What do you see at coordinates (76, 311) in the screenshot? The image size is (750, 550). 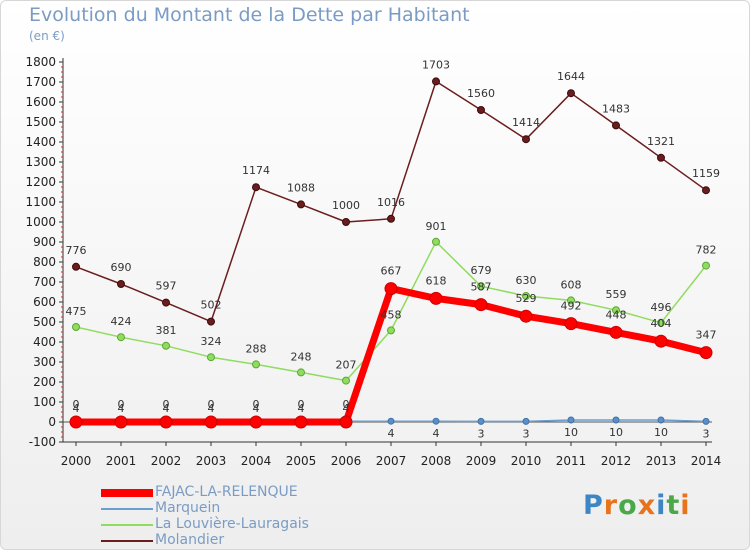 I see `data-label-la-louvi-re-lauragais: 475` at bounding box center [76, 311].